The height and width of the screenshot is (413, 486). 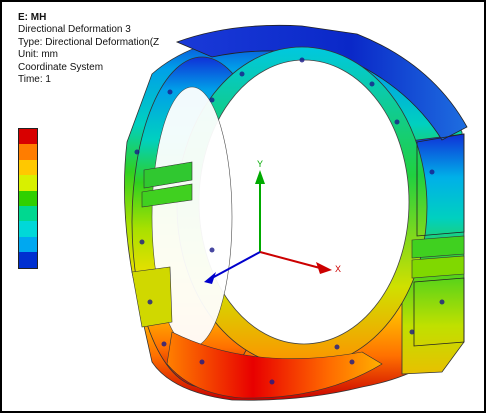 What do you see at coordinates (236, 265) in the screenshot?
I see `z-axis` at bounding box center [236, 265].